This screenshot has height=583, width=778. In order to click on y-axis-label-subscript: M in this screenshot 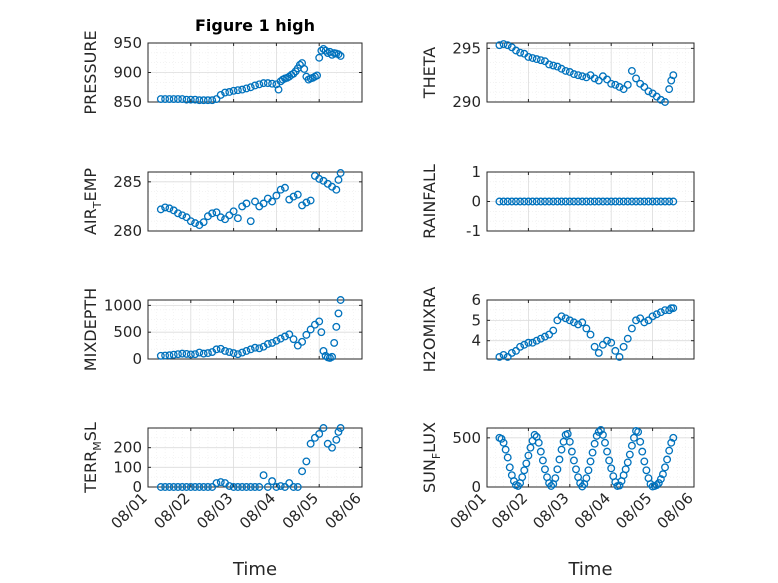, I will do `click(97, 446)`.